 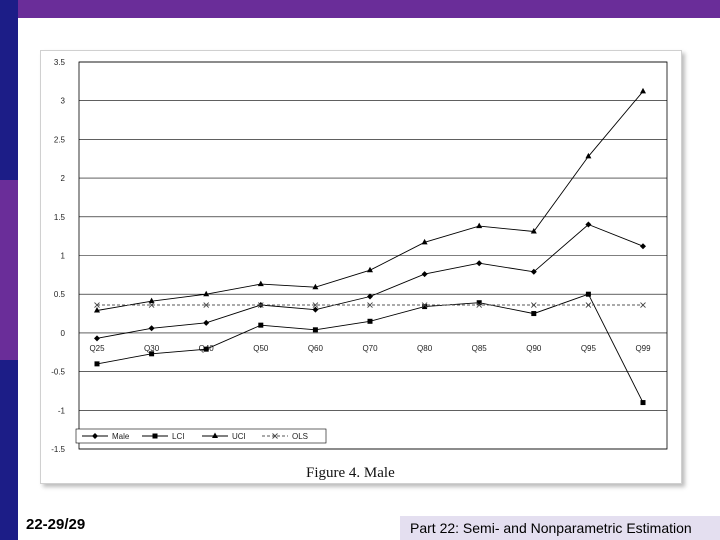 I want to click on legend-marker-male, so click(x=95, y=436).